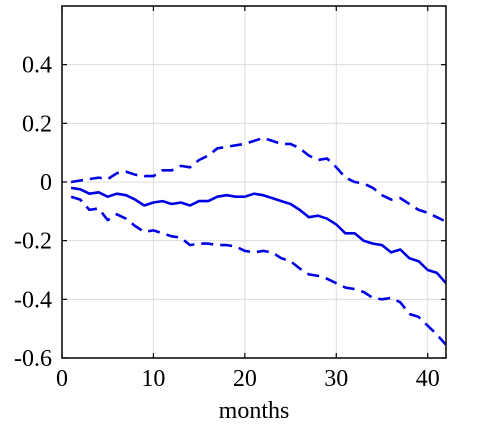  I want to click on x-tick-label: 30, so click(336, 379).